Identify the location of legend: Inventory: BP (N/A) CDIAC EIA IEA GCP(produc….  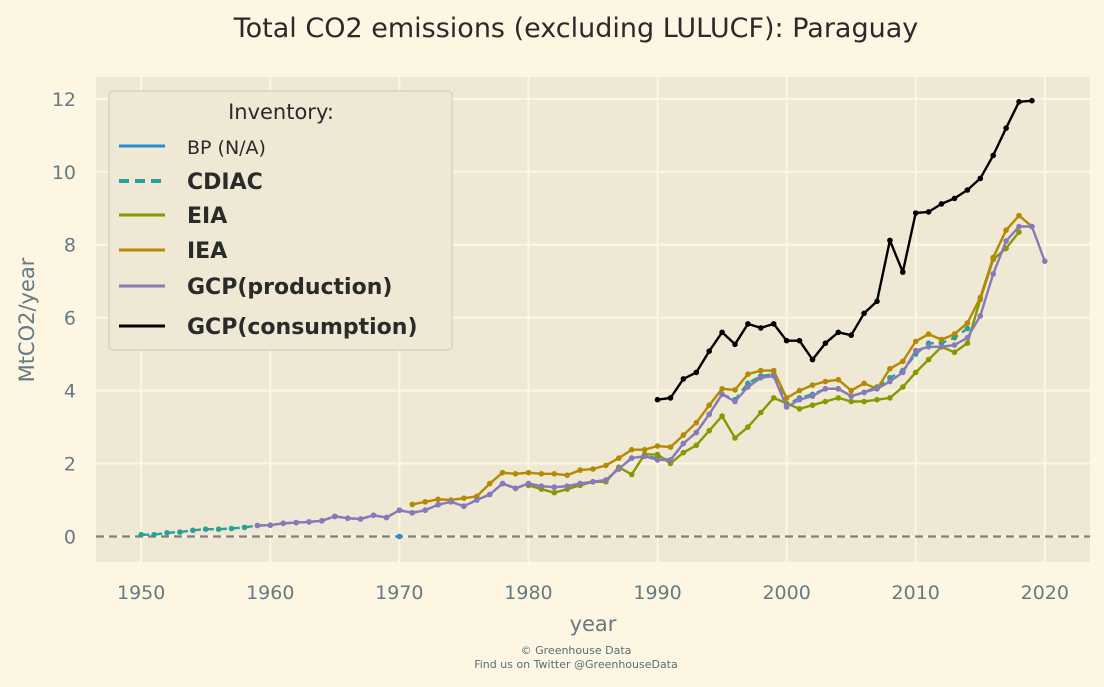
(280, 220).